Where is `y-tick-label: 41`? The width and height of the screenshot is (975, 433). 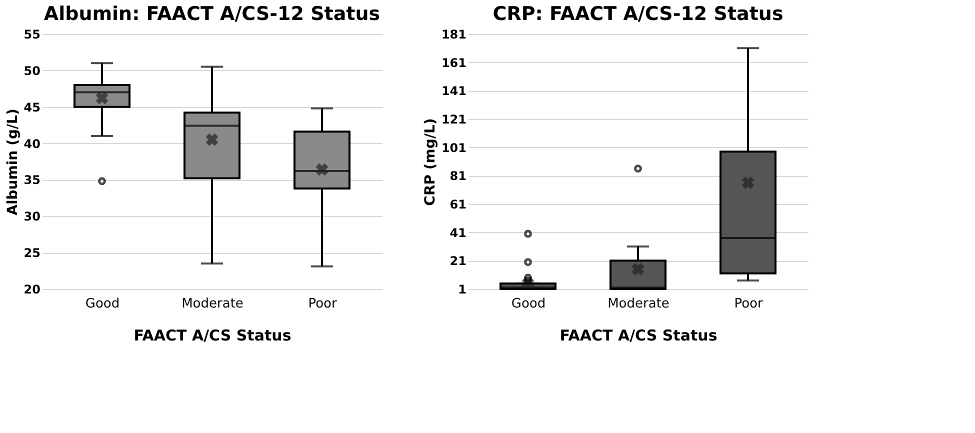 y-tick-label: 41 is located at coordinates (458, 233).